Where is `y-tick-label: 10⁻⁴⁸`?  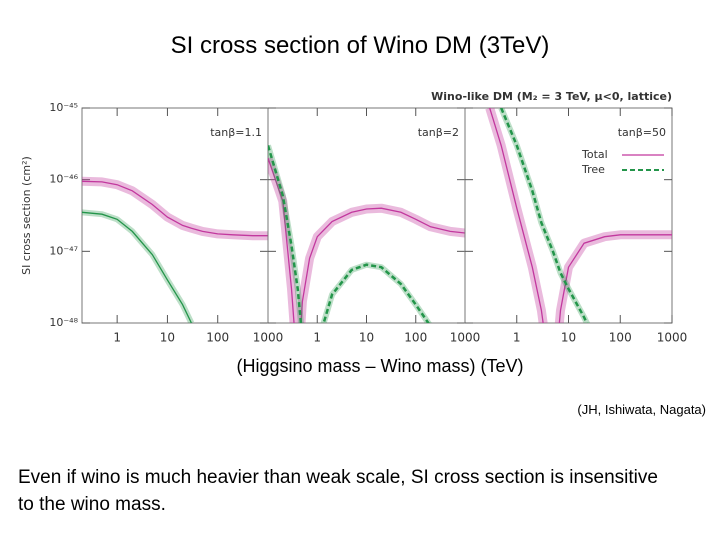 y-tick-label: 10⁻⁴⁸ is located at coordinates (63, 322).